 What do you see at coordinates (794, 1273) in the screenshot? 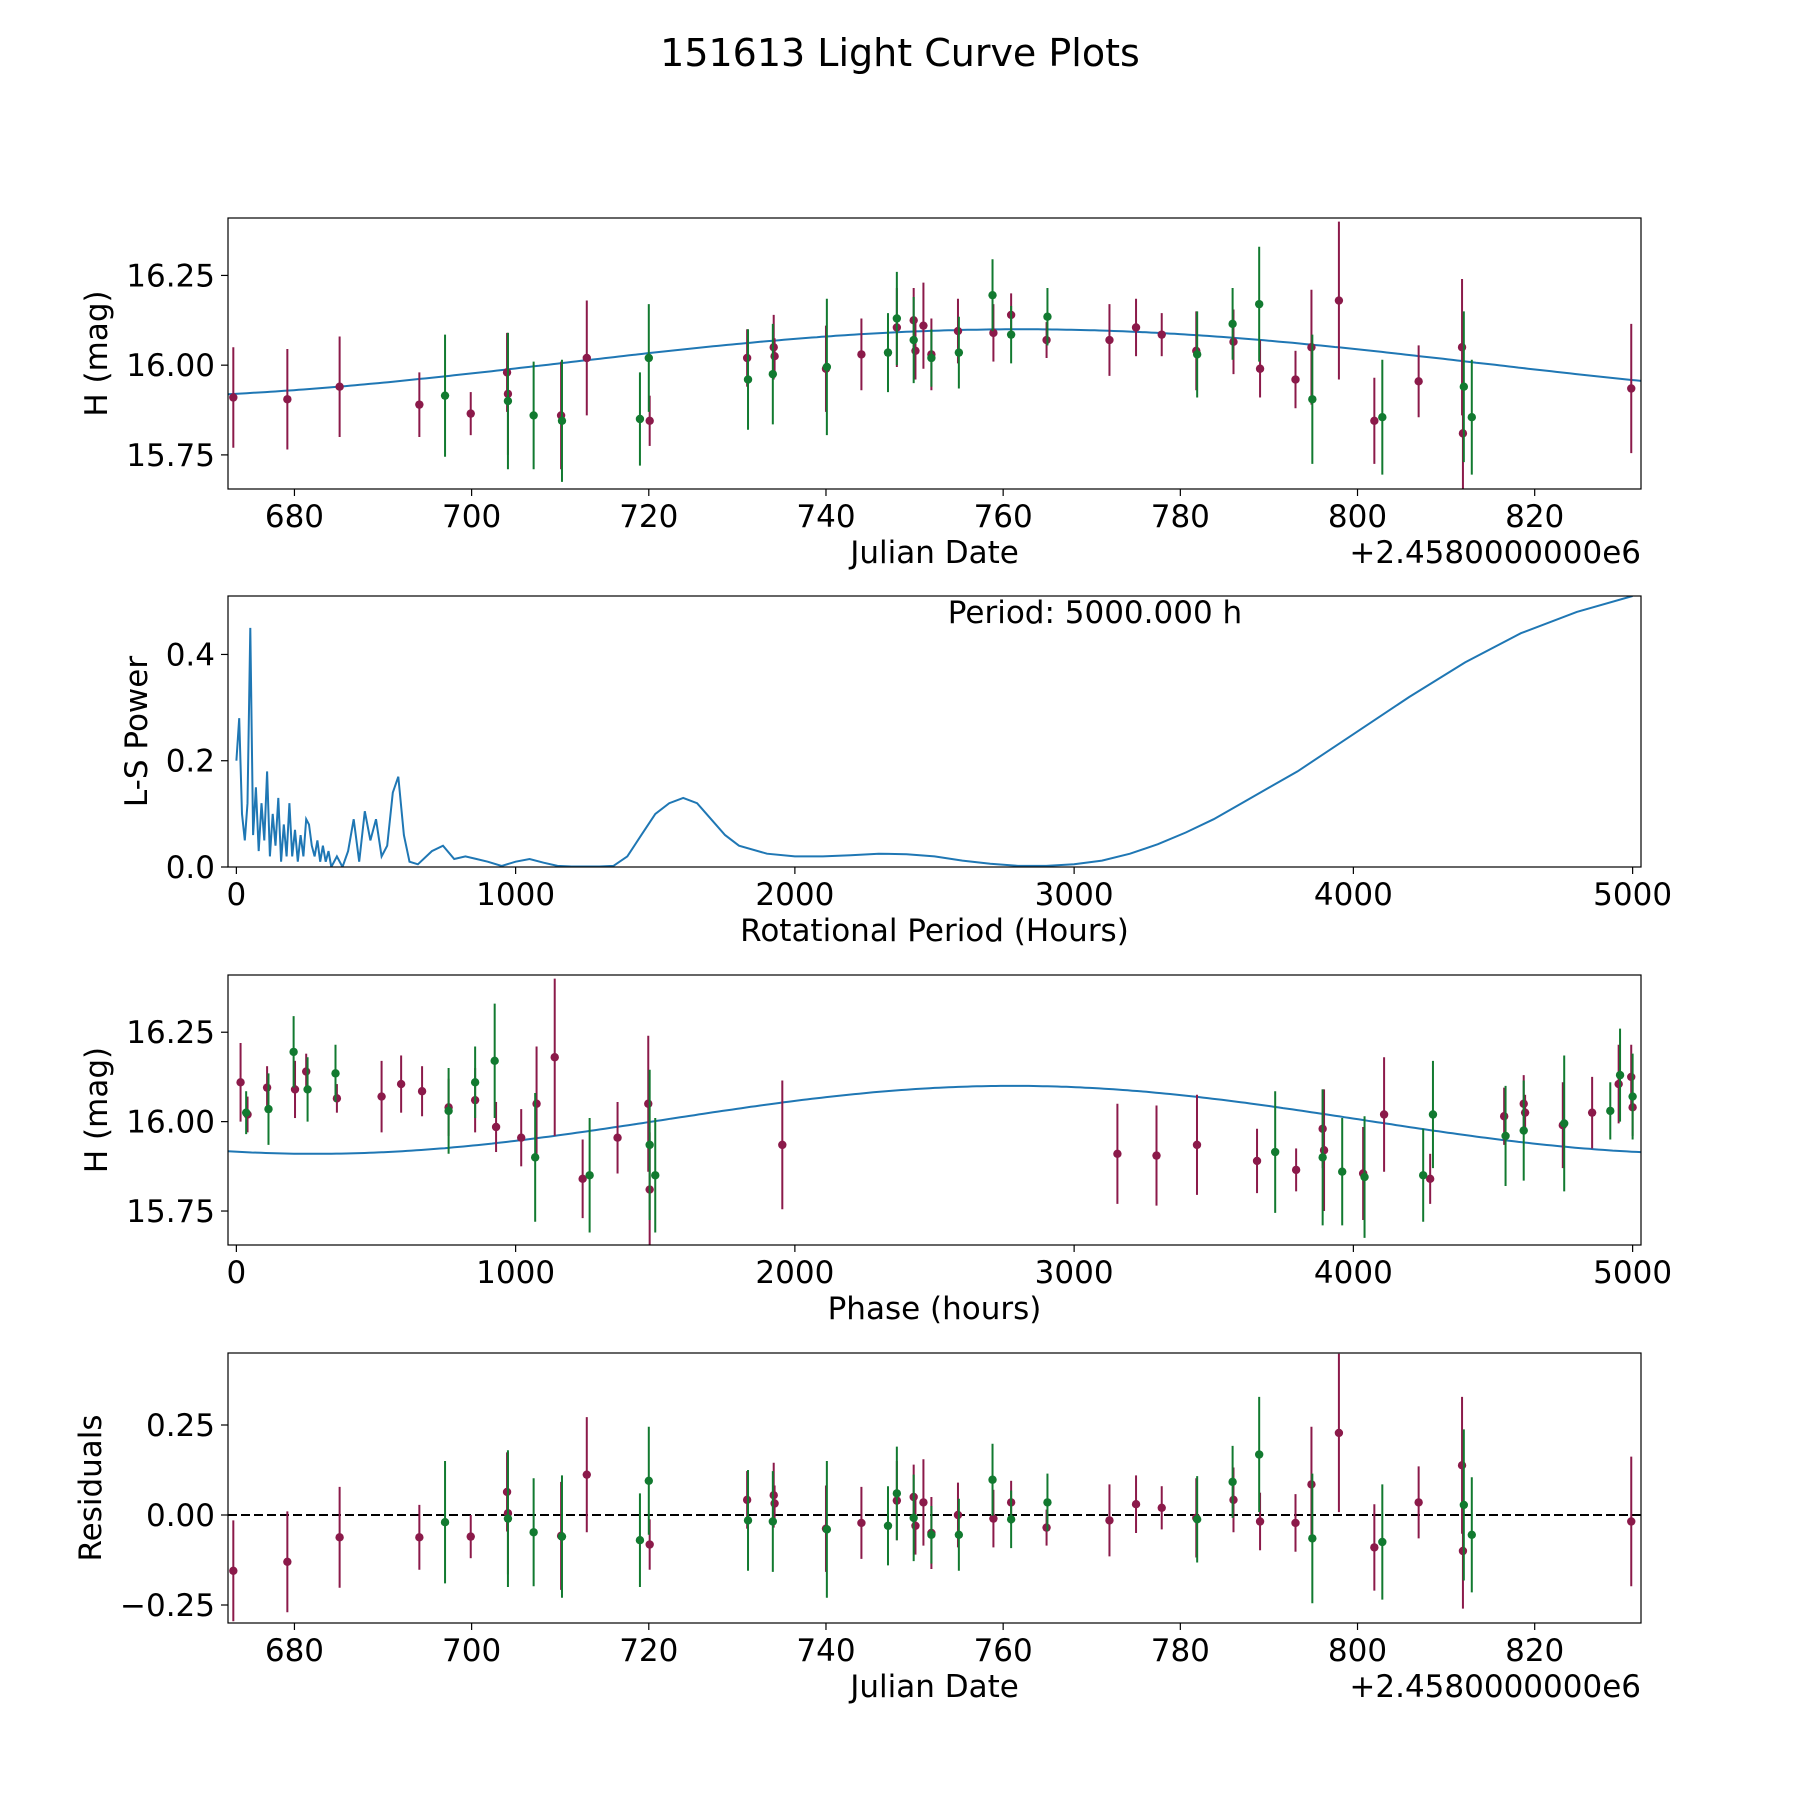
I see `x-tick-label: 2000` at bounding box center [794, 1273].